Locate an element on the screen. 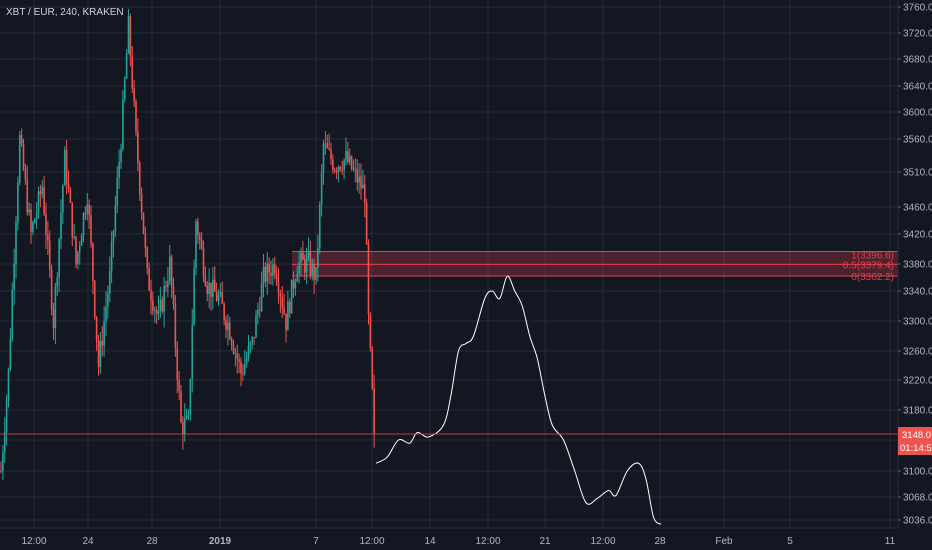  x-tick-label: 7 is located at coordinates (316, 541).